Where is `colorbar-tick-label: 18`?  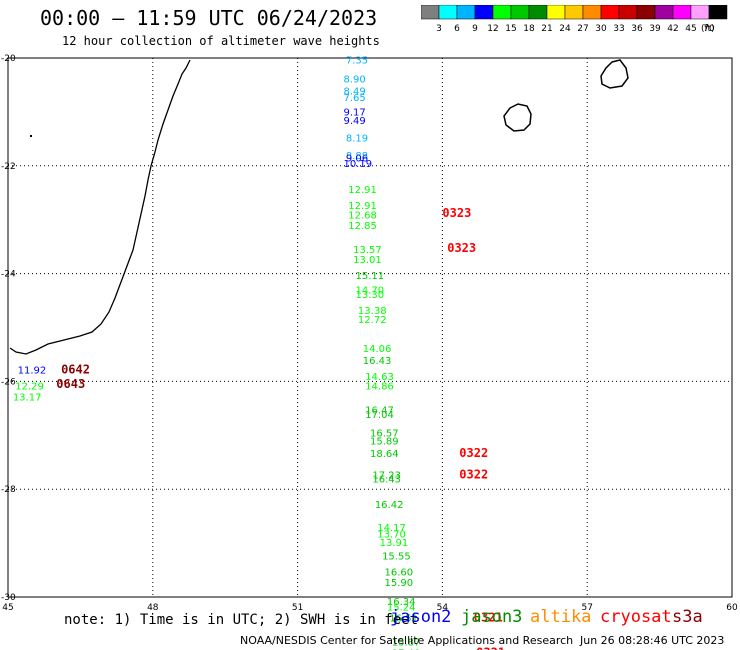 colorbar-tick-label: 18 is located at coordinates (529, 29).